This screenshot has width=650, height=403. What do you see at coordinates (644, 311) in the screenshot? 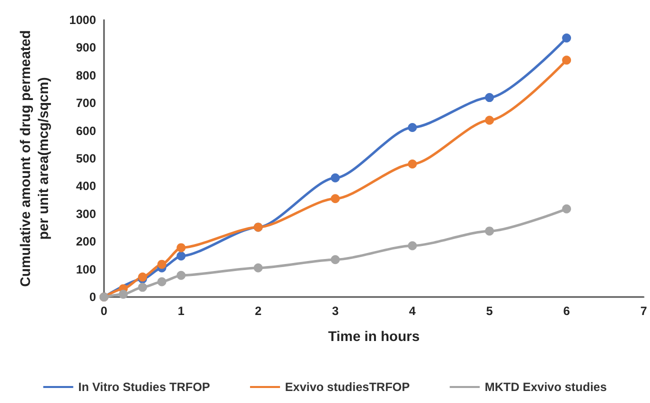
I see `x-tick-label: 7` at bounding box center [644, 311].